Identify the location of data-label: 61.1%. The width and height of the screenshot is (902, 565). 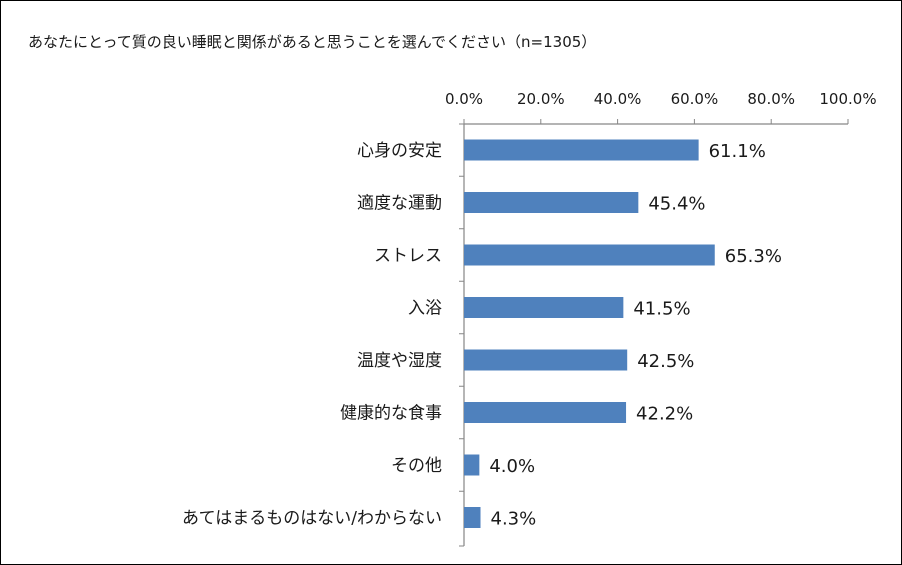
(737, 151).